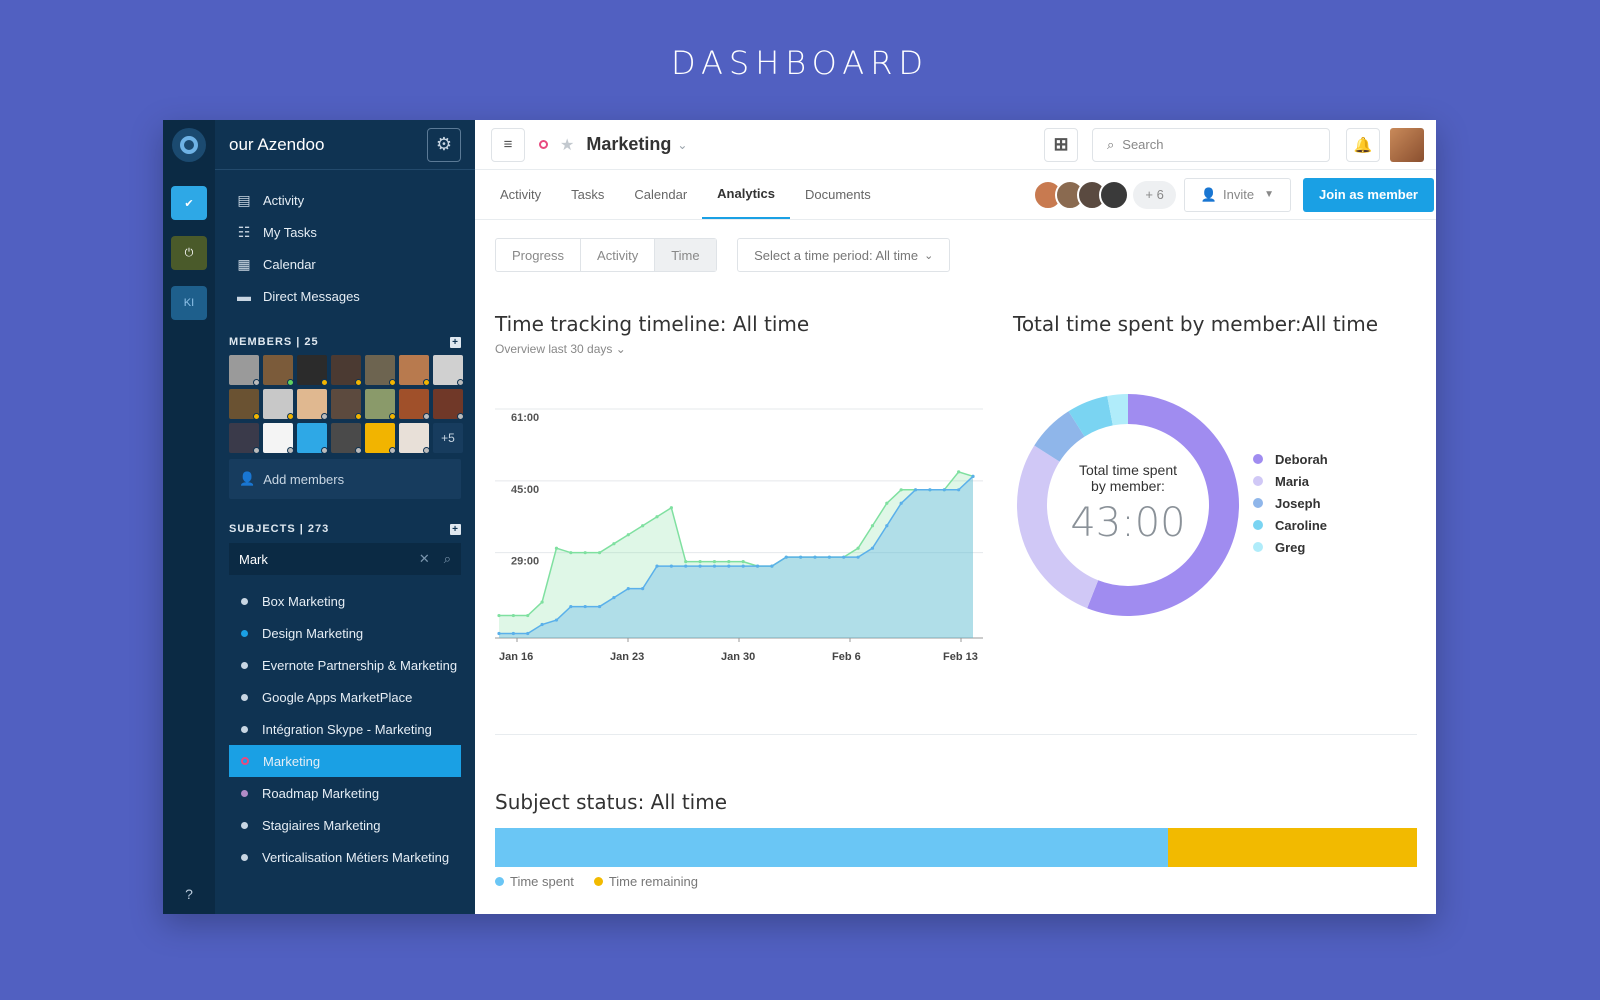  I want to click on sidebar-item-activity: ▤ Activity, so click(345, 200).